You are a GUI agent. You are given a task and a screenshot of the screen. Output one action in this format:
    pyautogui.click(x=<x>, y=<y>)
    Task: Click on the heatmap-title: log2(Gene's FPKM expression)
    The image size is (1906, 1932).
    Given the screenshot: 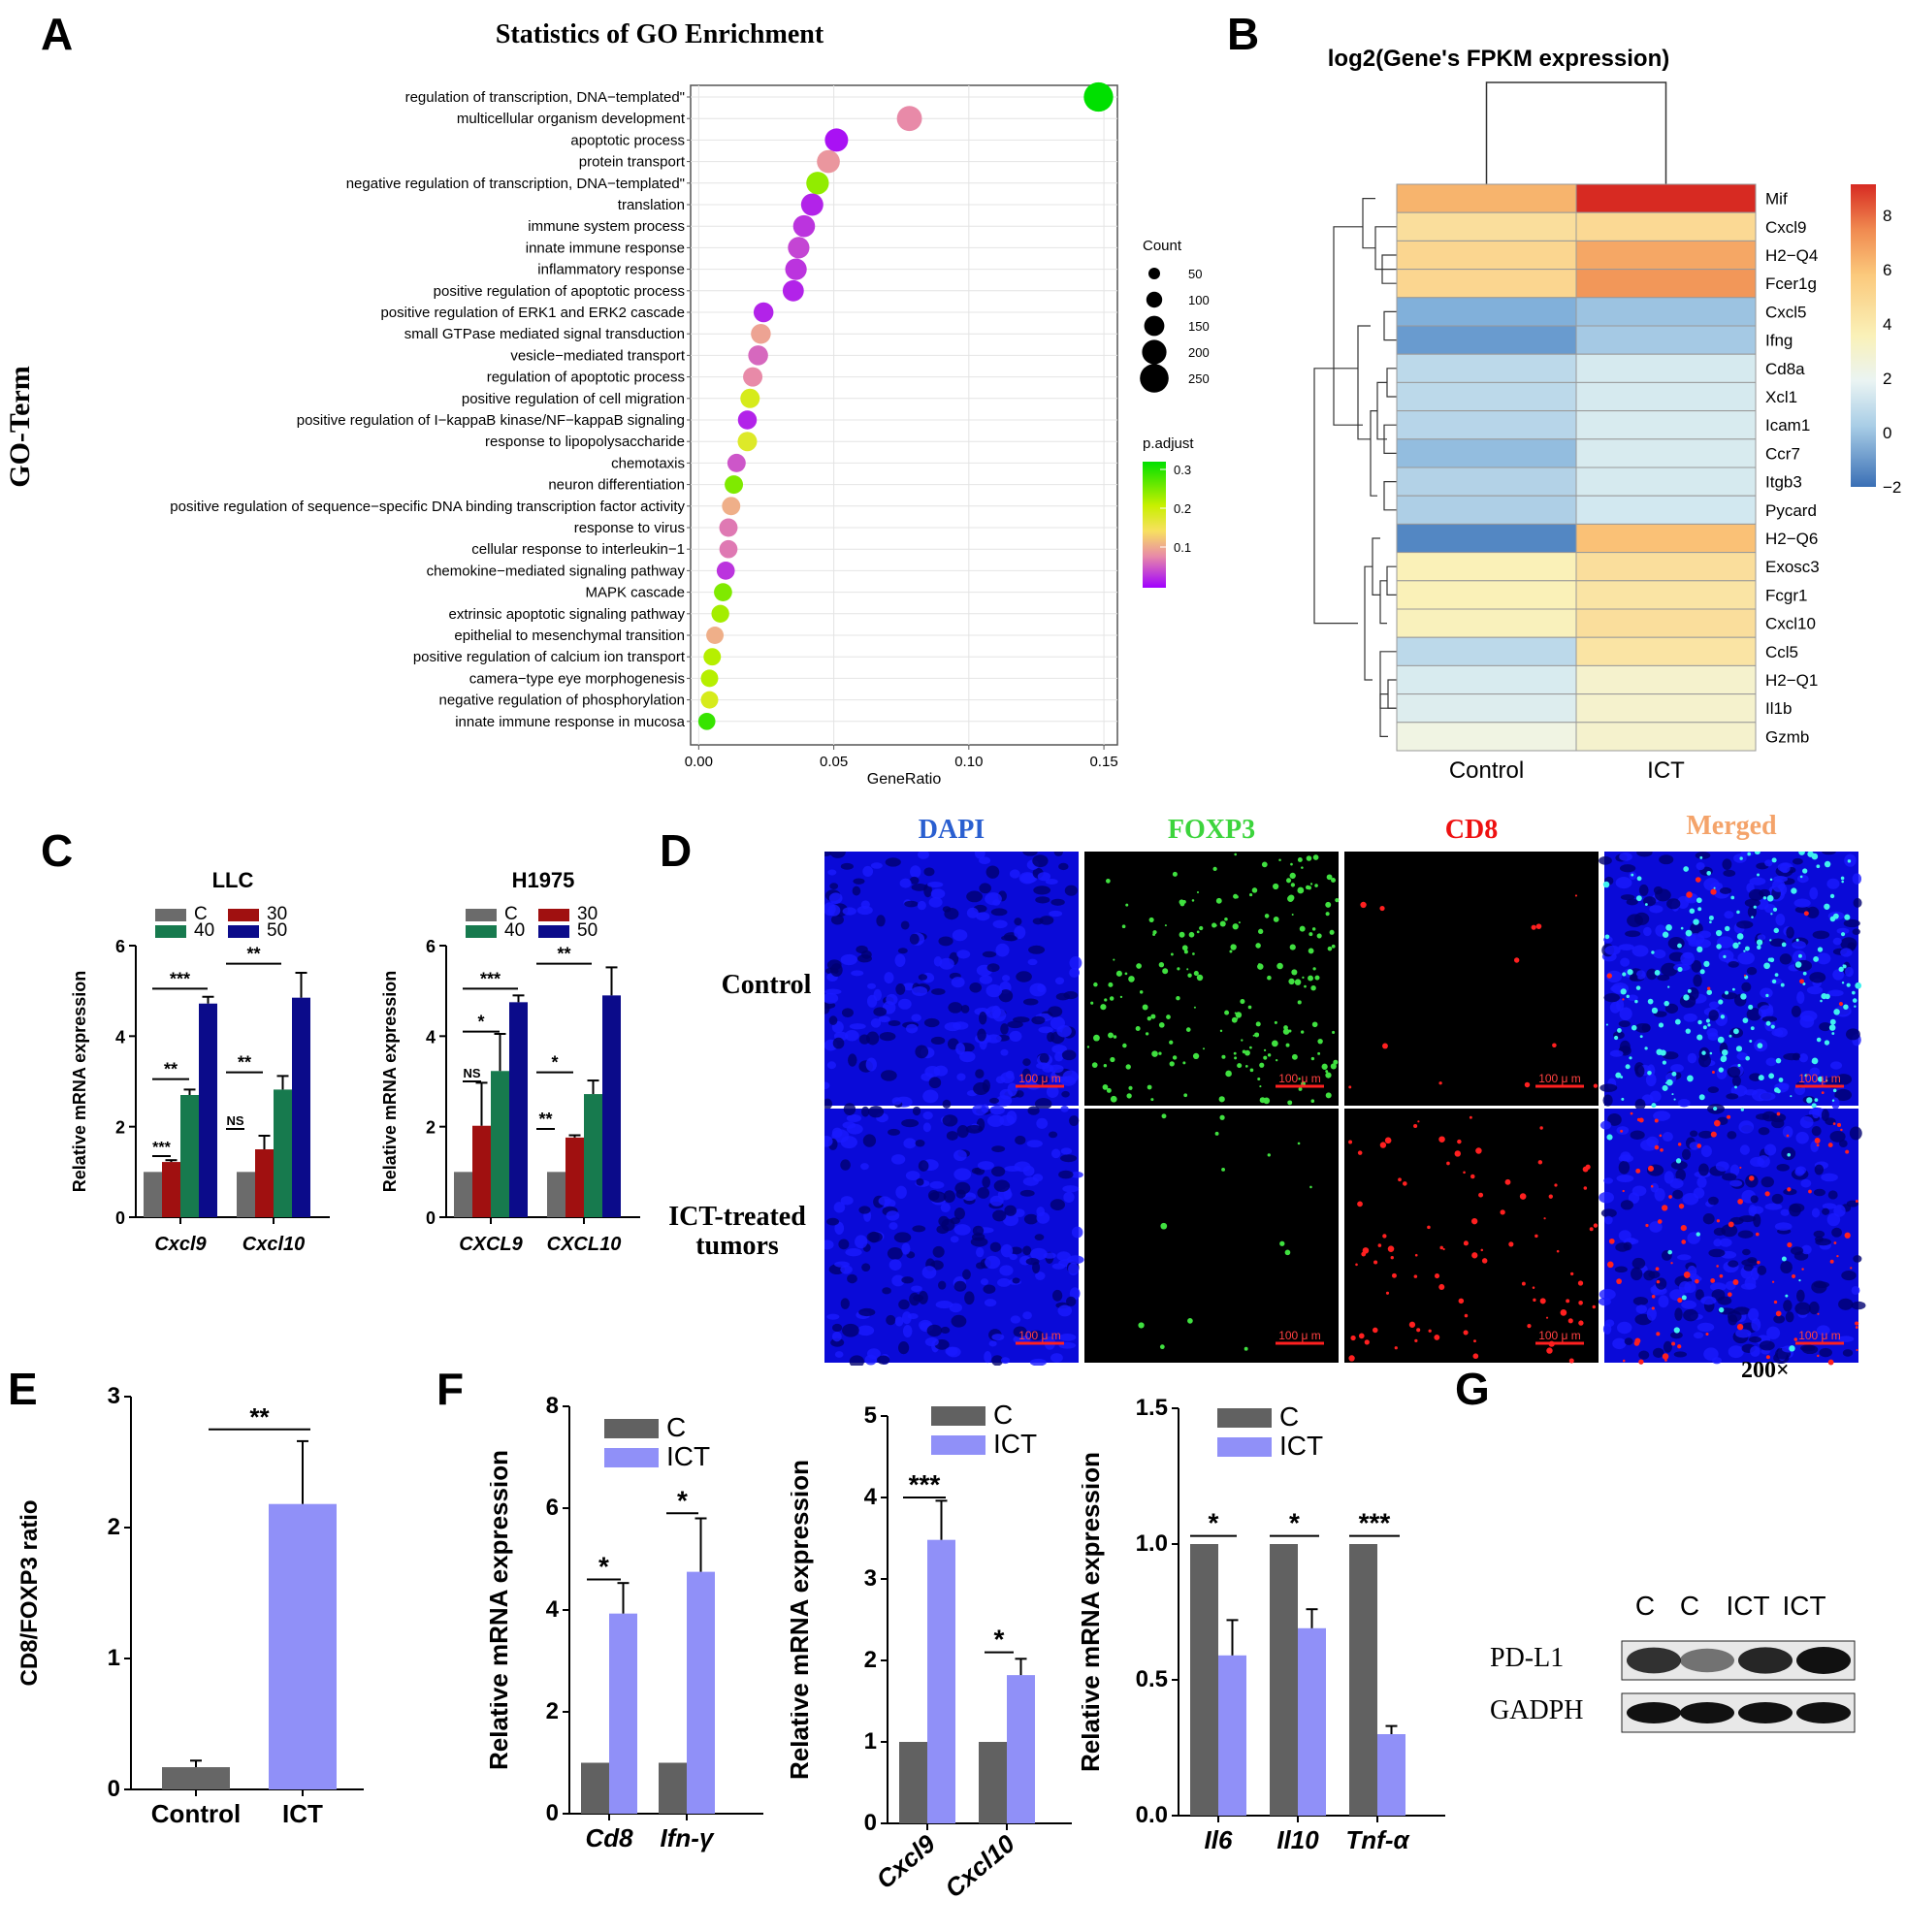 What is the action you would take?
    pyautogui.click(x=1498, y=59)
    